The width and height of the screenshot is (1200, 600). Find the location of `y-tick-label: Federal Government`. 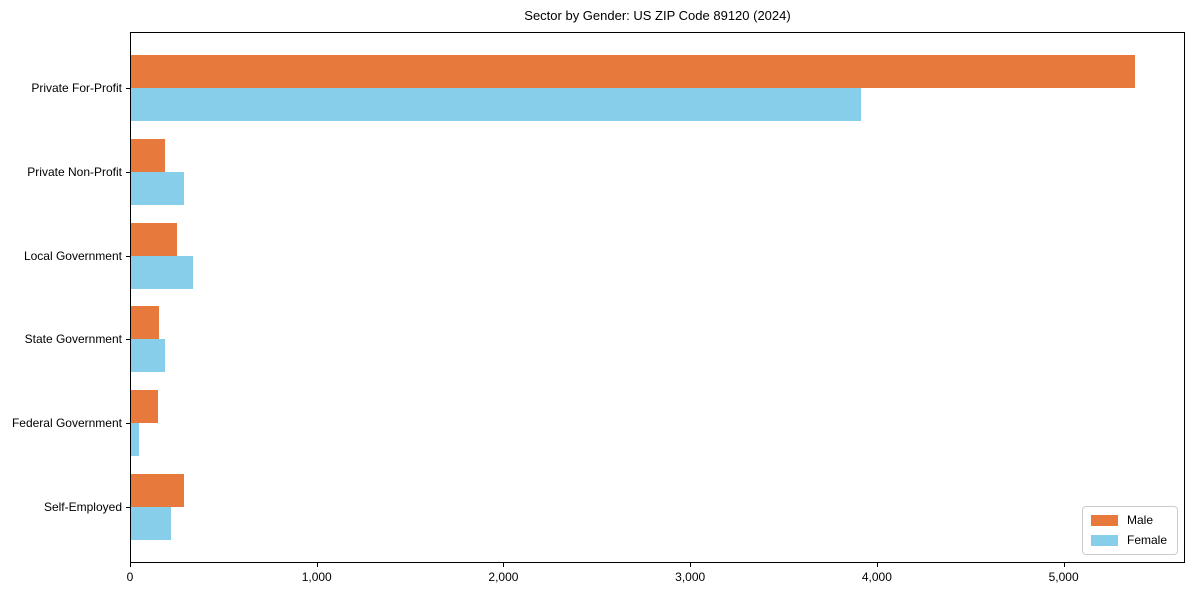

y-tick-label: Federal Government is located at coordinates (66, 423).